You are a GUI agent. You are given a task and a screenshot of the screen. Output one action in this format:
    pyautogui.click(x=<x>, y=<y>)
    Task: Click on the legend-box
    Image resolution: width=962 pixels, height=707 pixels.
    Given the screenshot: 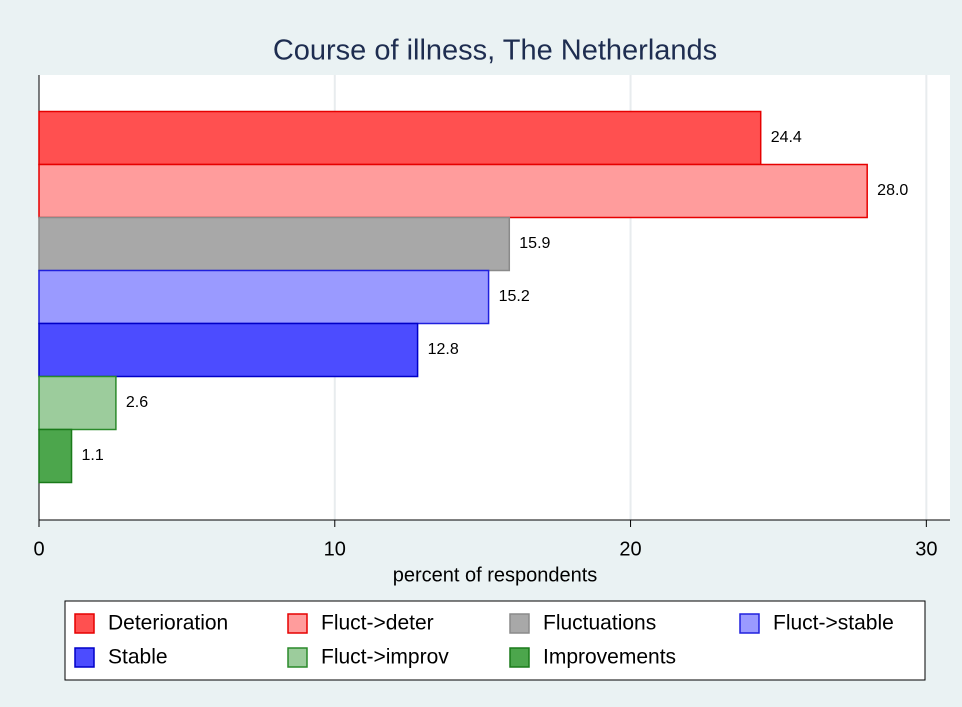 What is the action you would take?
    pyautogui.click(x=495, y=640)
    